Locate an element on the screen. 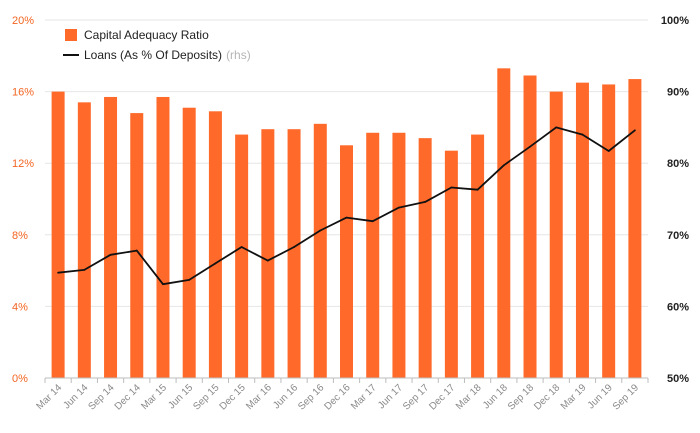 This screenshot has width=700, height=433. x-tick-label: Jun 14 is located at coordinates (75, 396).